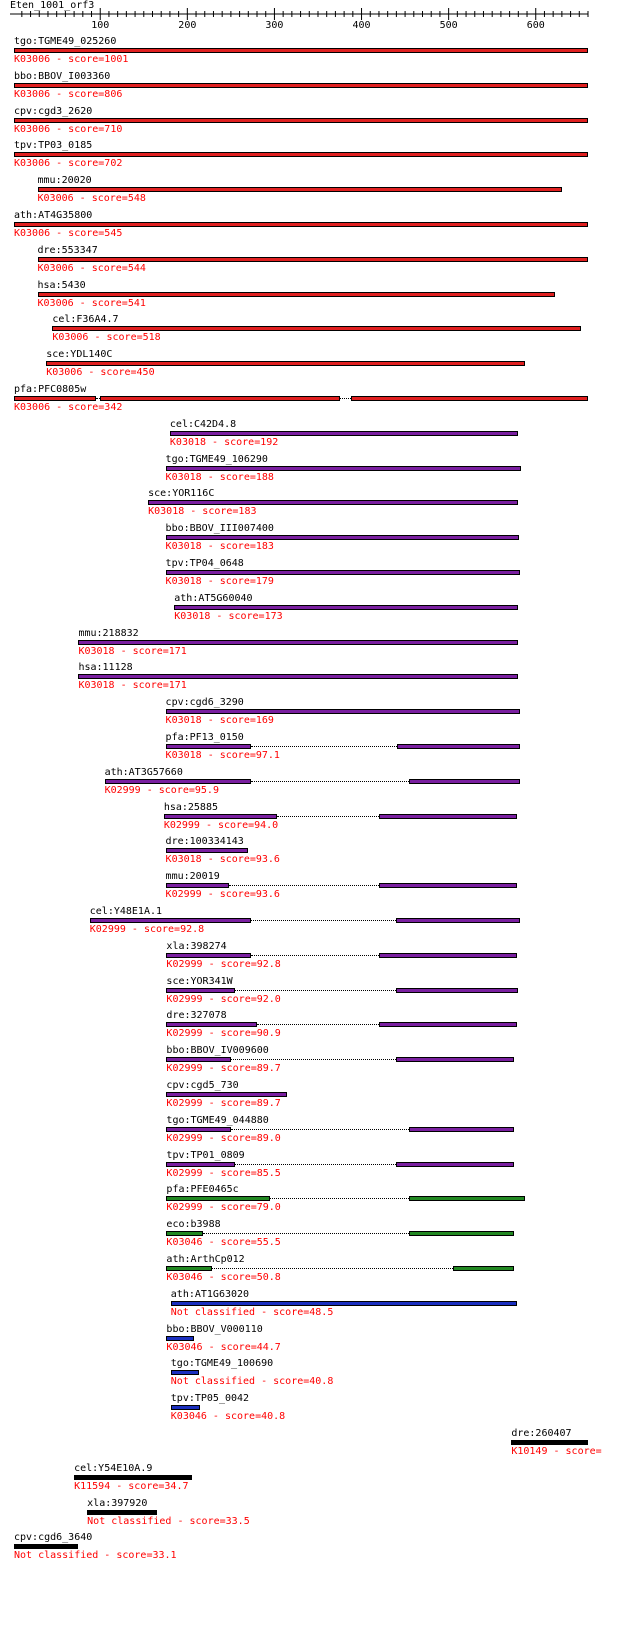 The width and height of the screenshot is (620, 1625). Describe the element at coordinates (222, 860) in the screenshot. I see `hit-score-link: K03018 - score=93.6` at that location.